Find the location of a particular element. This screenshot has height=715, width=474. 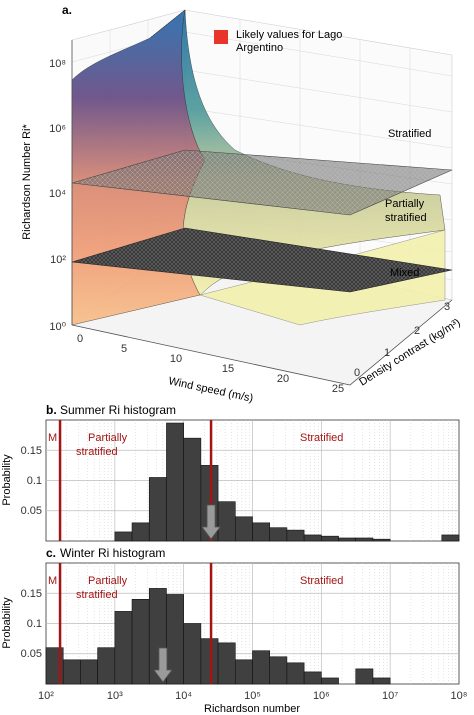

panel-b-label: b. is located at coordinates (51, 410).